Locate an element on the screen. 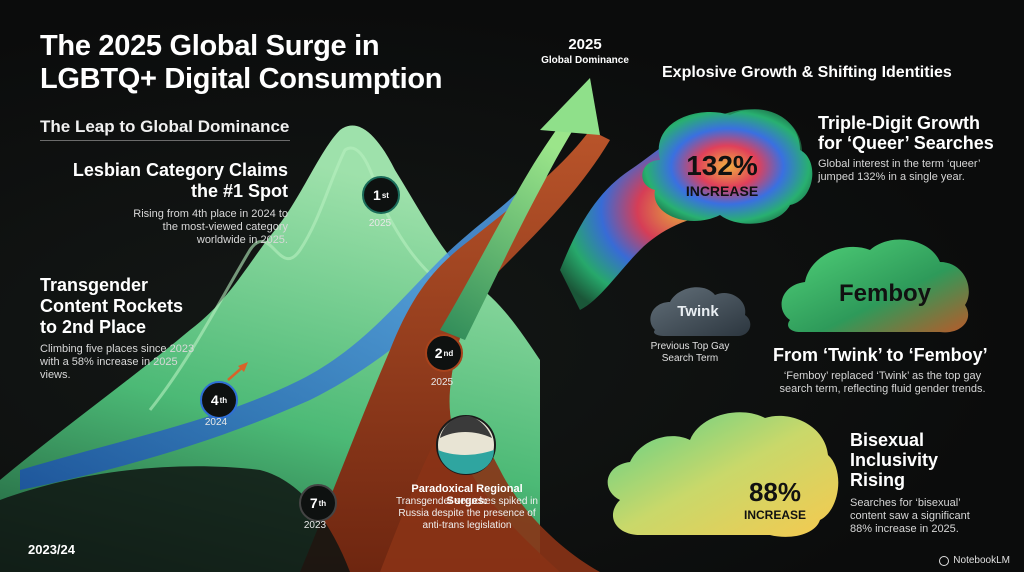 This screenshot has width=1024, height=572. start-year-label: 2023/24 is located at coordinates (51, 549).